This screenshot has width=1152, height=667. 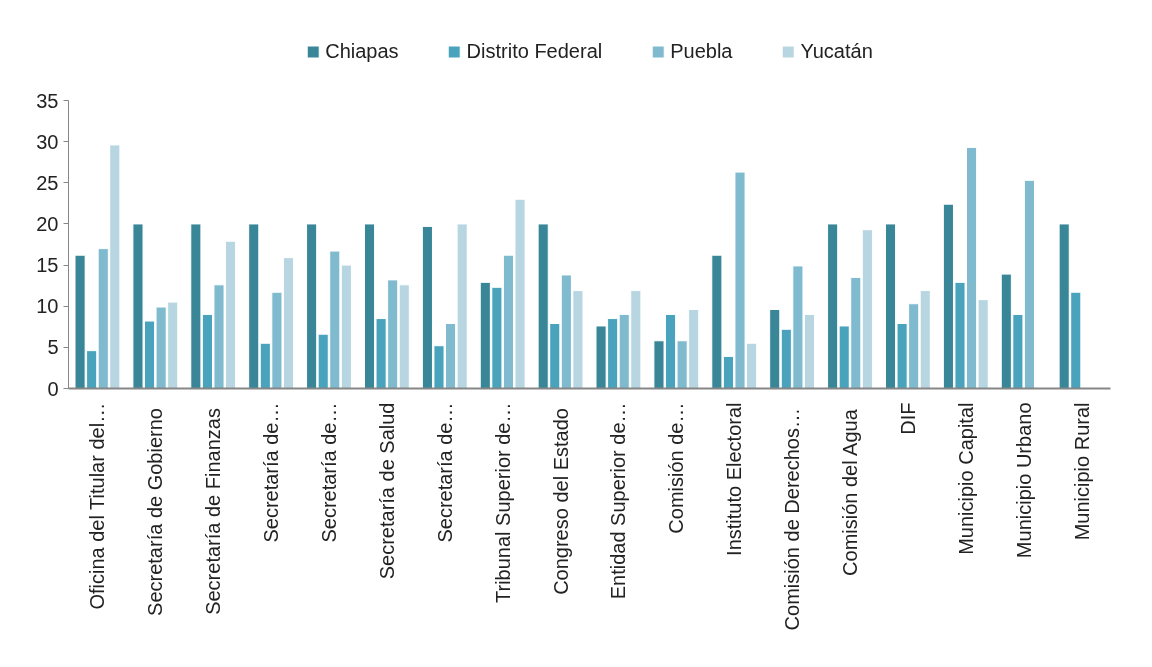 I want to click on x-tick-label: Secretaría de Gobierno, so click(x=155, y=512).